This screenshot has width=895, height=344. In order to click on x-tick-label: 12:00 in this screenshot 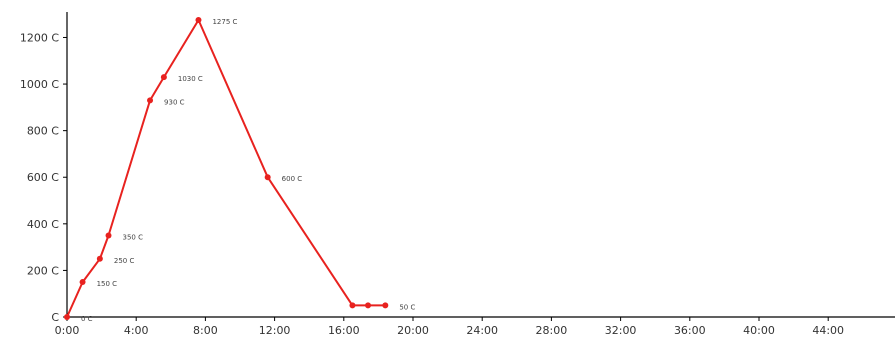, I will do `click(275, 330)`.